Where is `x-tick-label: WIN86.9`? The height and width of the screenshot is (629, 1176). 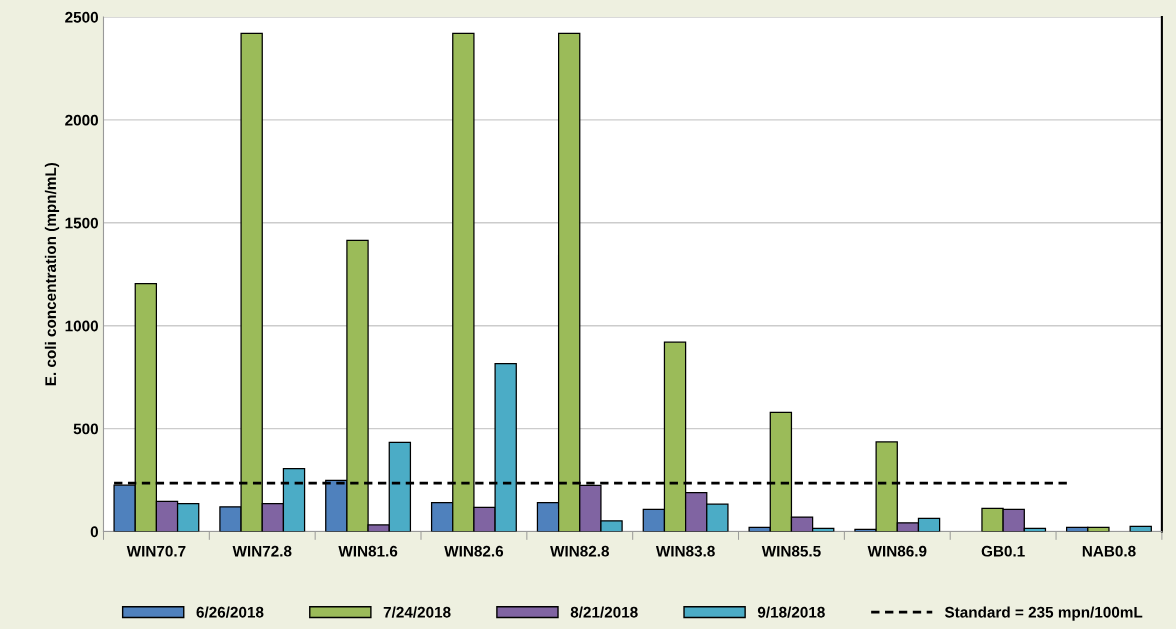
x-tick-label: WIN86.9 is located at coordinates (897, 551).